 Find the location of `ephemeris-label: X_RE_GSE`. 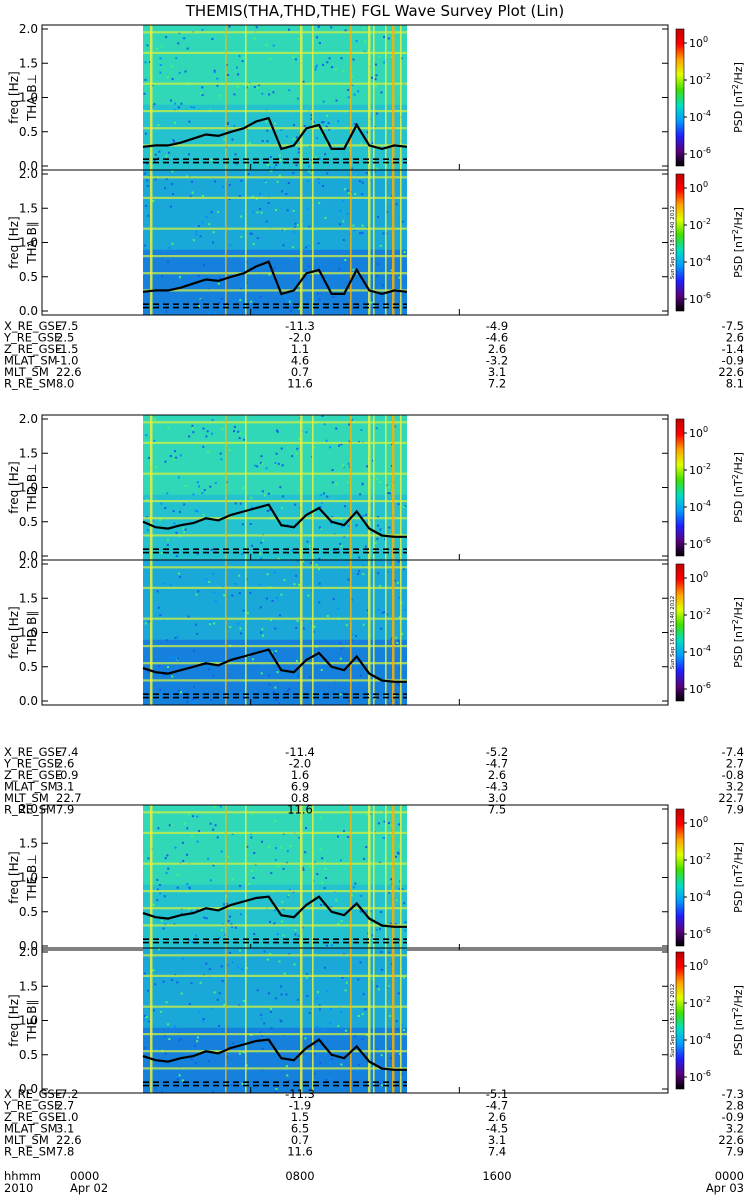

ephemeris-label: X_RE_GSE is located at coordinates (33, 1094).